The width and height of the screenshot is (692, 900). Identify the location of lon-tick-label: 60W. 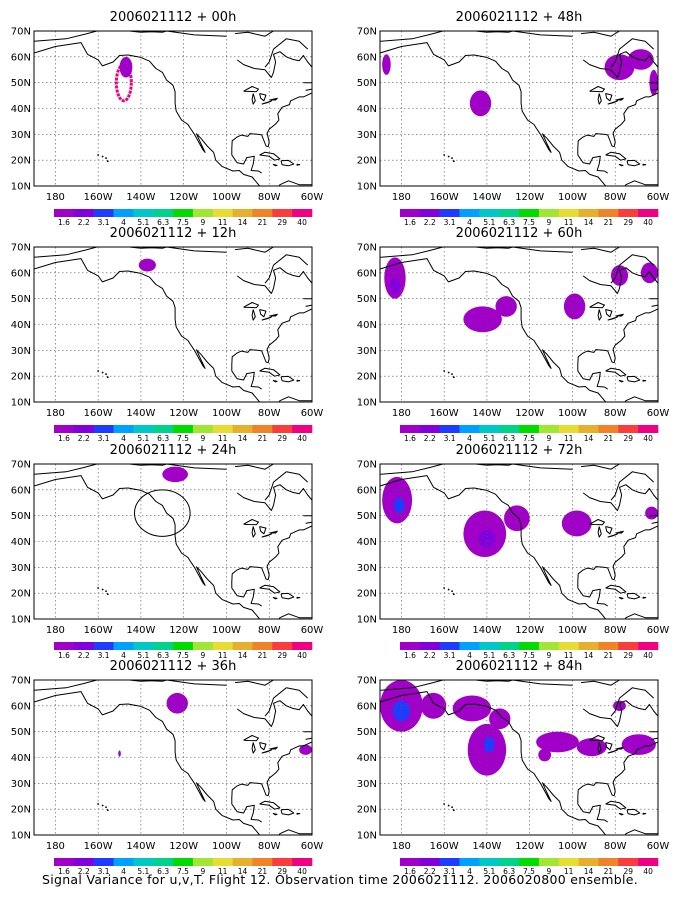
(312, 846).